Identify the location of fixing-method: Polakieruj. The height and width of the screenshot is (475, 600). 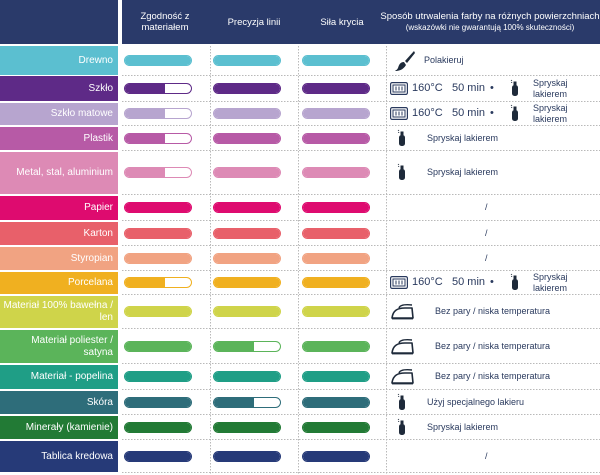
(490, 60).